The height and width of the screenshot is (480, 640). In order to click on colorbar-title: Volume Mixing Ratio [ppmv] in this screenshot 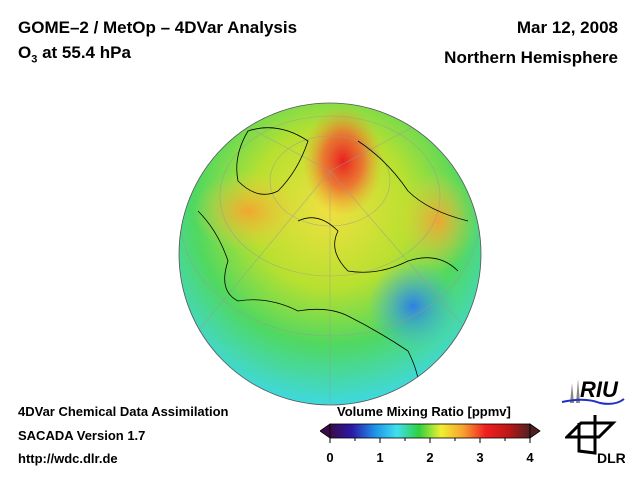, I will do `click(424, 411)`.